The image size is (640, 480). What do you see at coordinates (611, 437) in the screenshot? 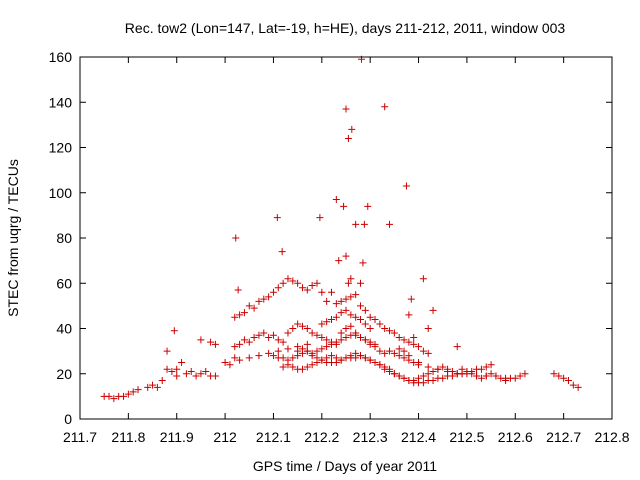
I see `x-tick-label: 212.8` at bounding box center [611, 437].